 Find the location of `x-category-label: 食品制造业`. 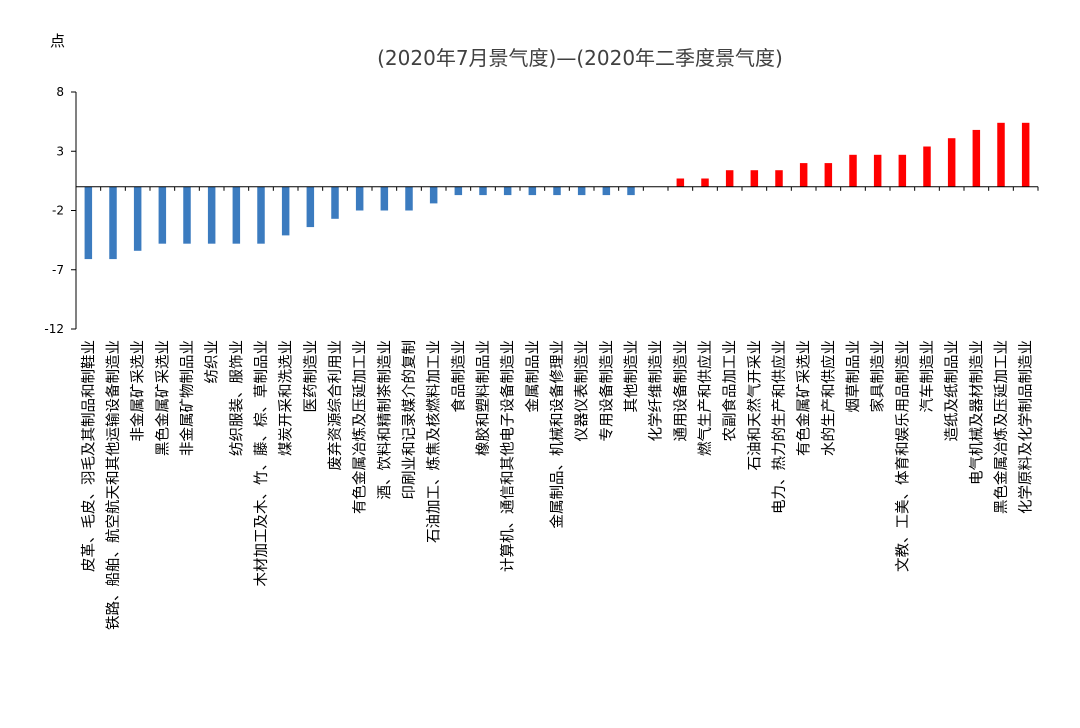

x-category-label: 食品制造业 is located at coordinates (458, 376).